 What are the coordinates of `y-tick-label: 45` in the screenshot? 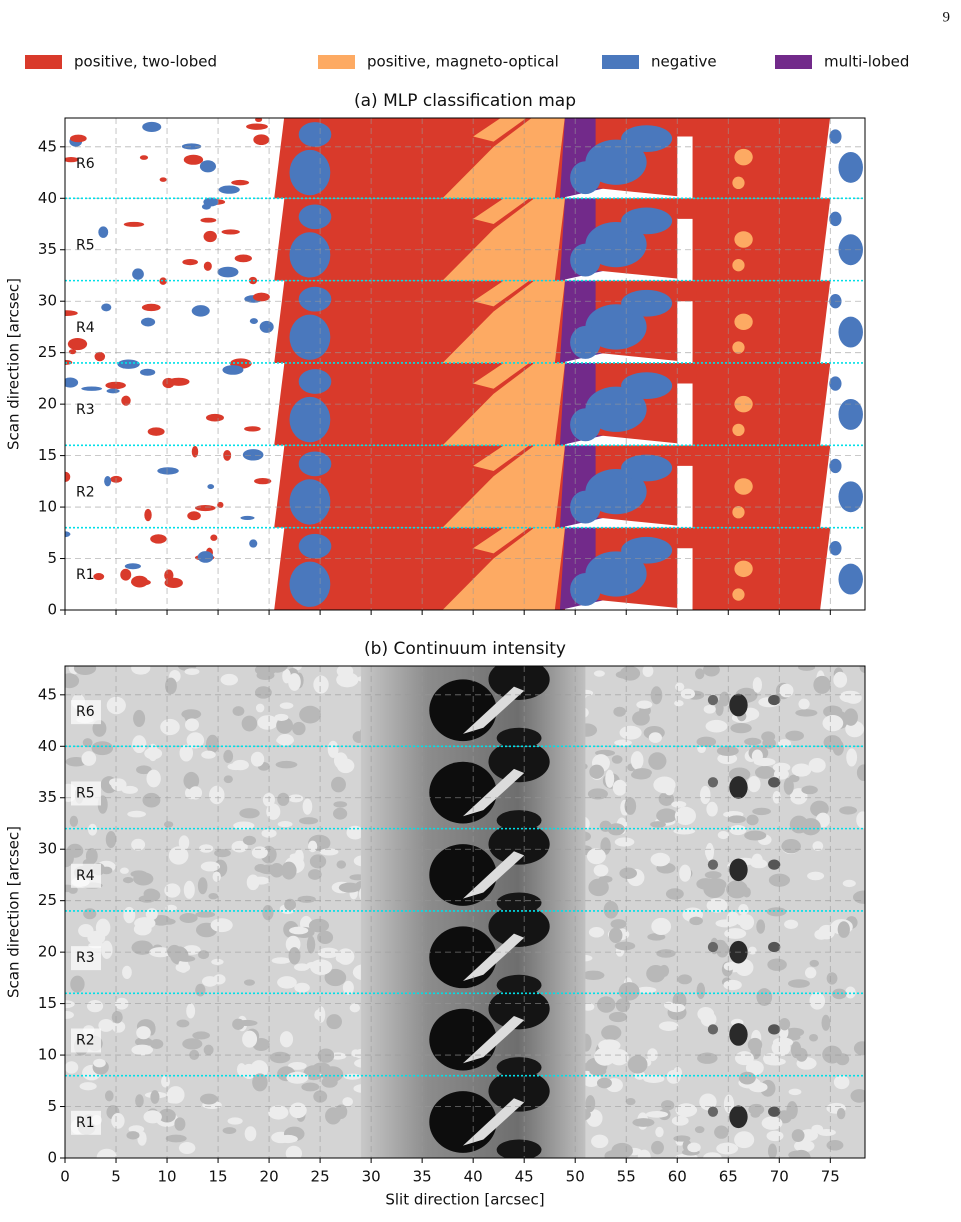 It's located at (47, 146).